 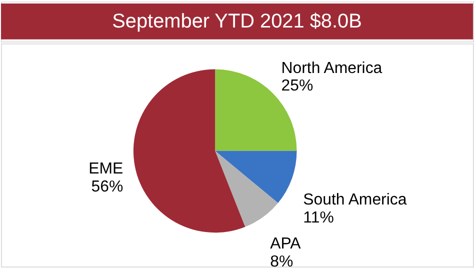 I want to click on data-label: 25%, so click(x=297, y=86).